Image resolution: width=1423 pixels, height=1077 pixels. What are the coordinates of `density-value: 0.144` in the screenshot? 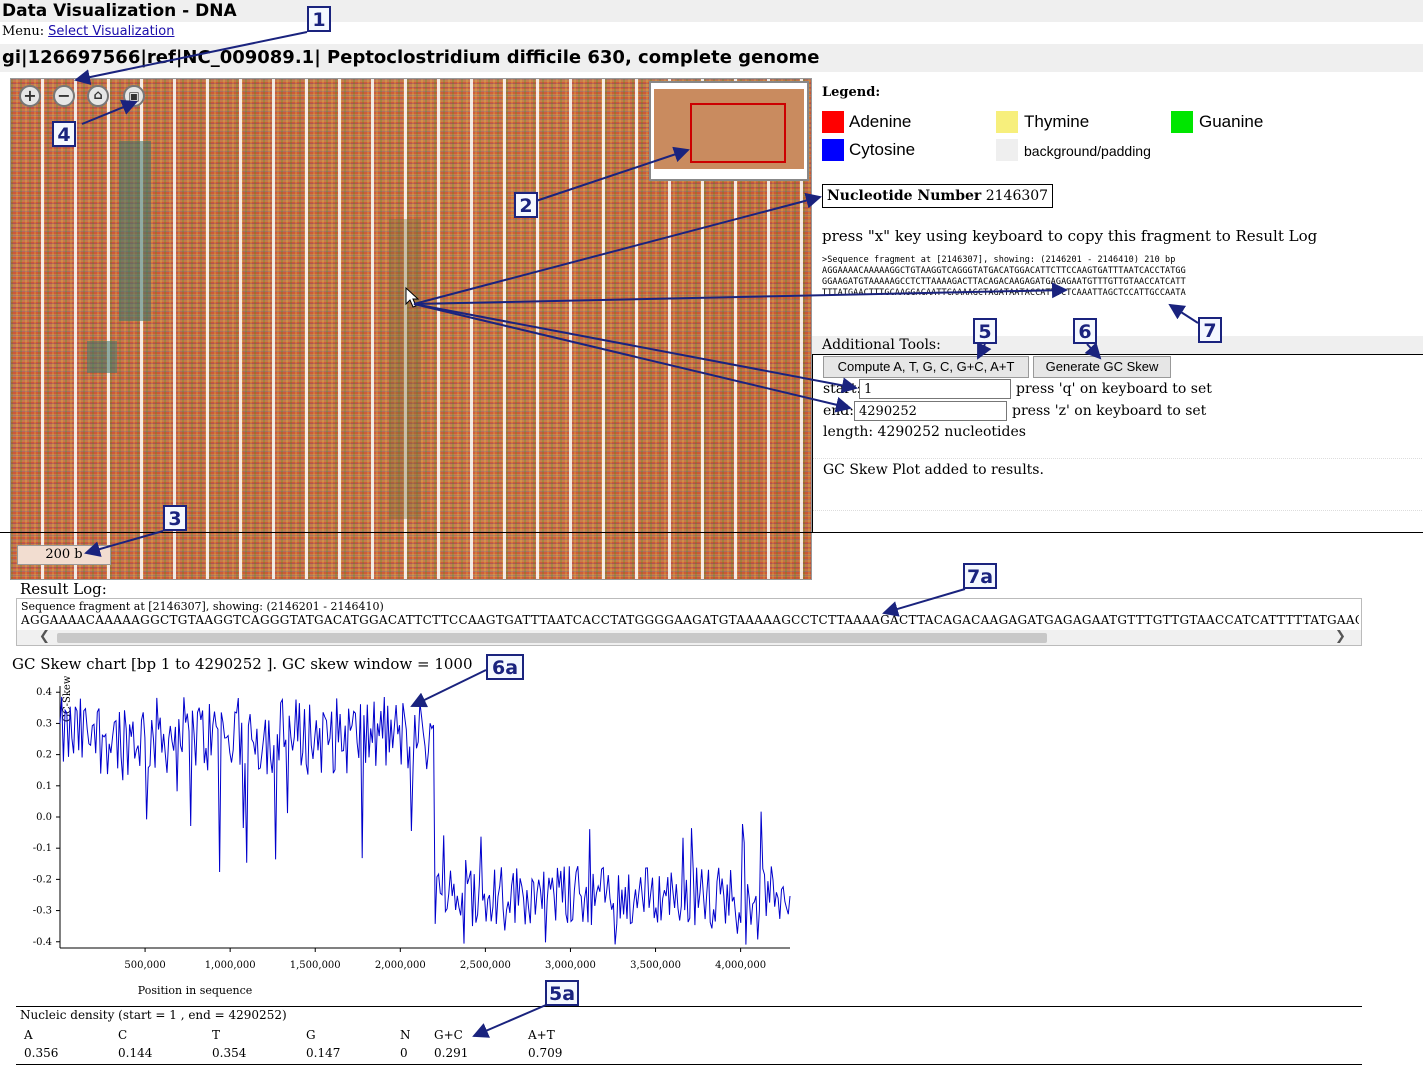 It's located at (135, 1053).